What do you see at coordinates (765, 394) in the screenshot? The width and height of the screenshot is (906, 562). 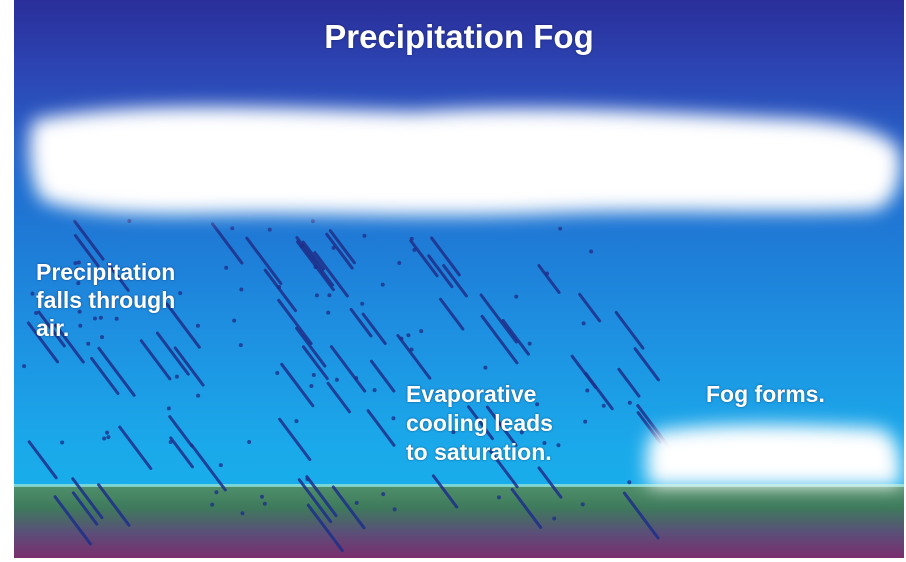 I see `fog-forms-label: Fog forms.` at bounding box center [765, 394].